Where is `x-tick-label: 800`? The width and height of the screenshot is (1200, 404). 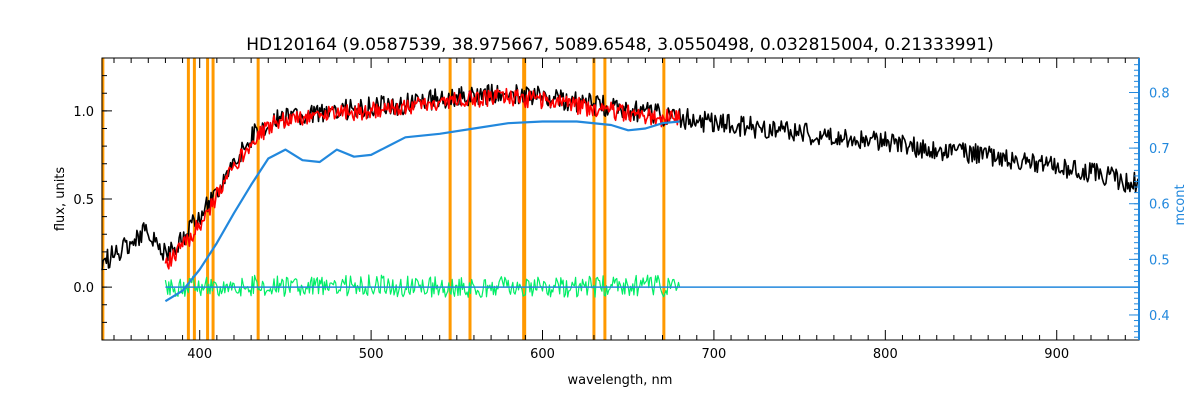
x-tick-label: 800 is located at coordinates (885, 354).